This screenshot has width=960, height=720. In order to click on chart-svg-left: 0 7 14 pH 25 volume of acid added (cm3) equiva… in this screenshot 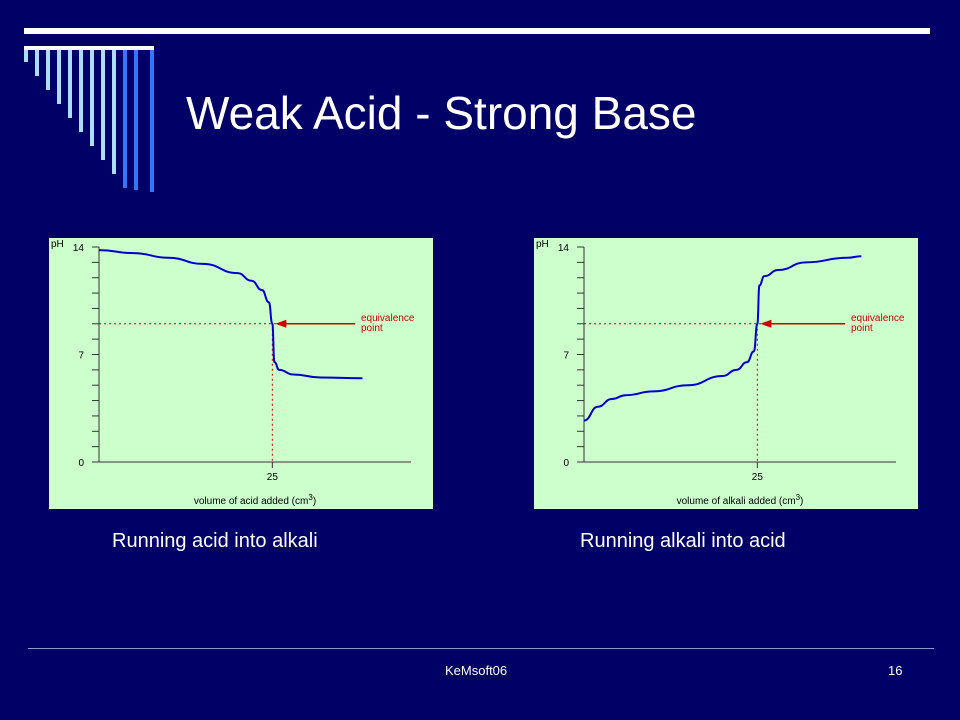, I will do `click(233, 373)`.